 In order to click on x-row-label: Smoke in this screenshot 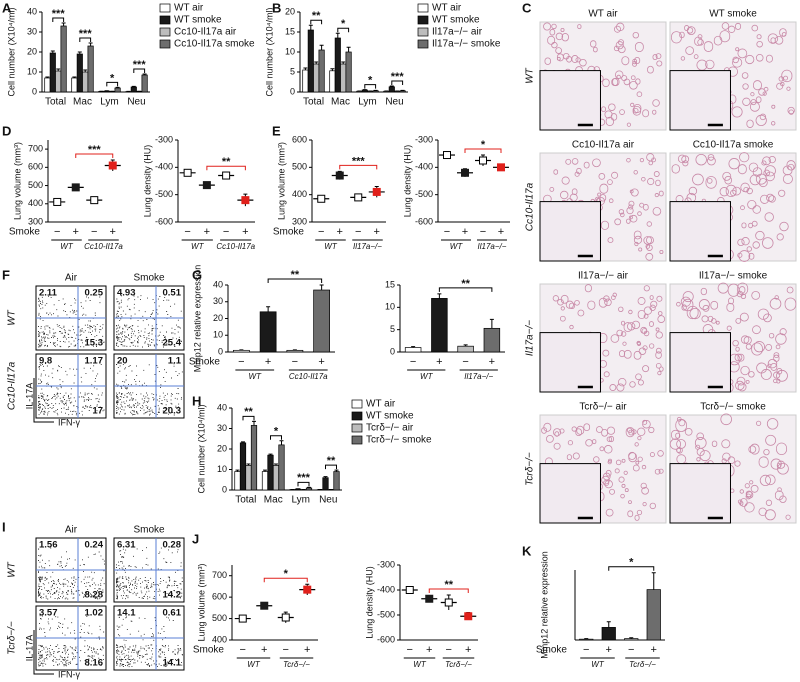, I will do `click(25, 232)`.